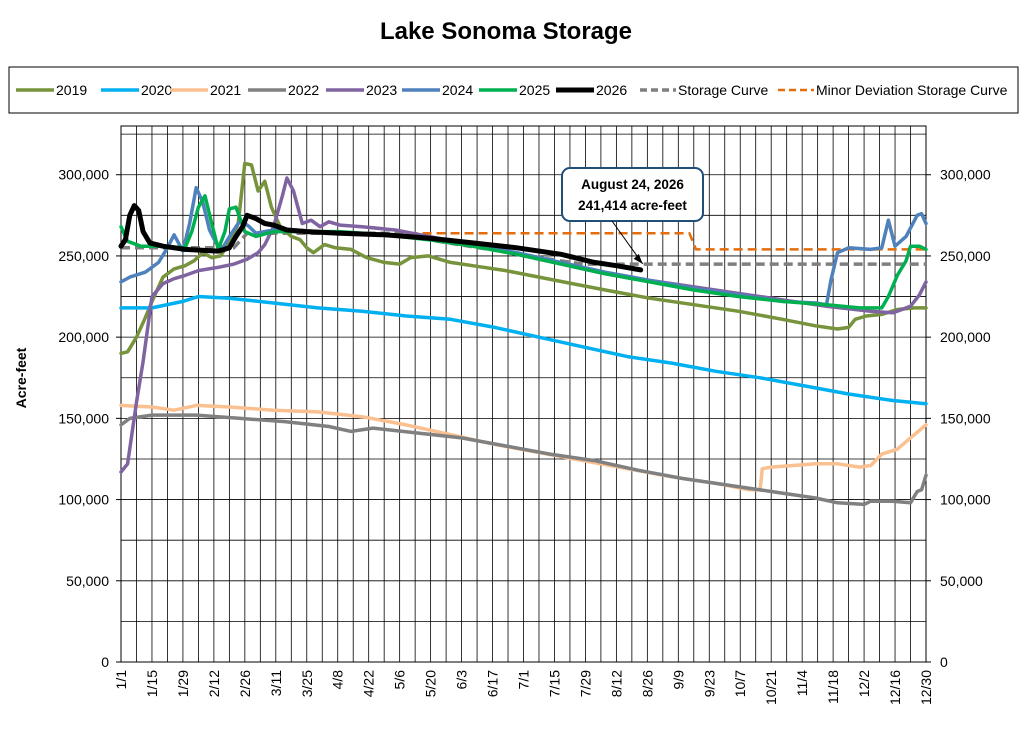 The width and height of the screenshot is (1020, 730). Describe the element at coordinates (632, 184) in the screenshot. I see `callout-date: August 24, 2026` at that location.